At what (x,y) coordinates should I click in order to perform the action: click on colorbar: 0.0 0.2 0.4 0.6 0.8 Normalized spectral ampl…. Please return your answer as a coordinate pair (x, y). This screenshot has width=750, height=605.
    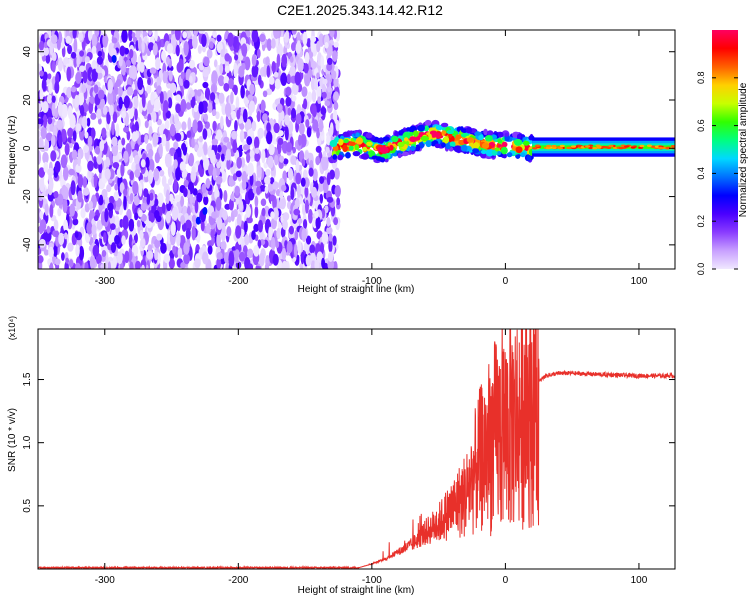
    Looking at the image, I should click on (722, 152).